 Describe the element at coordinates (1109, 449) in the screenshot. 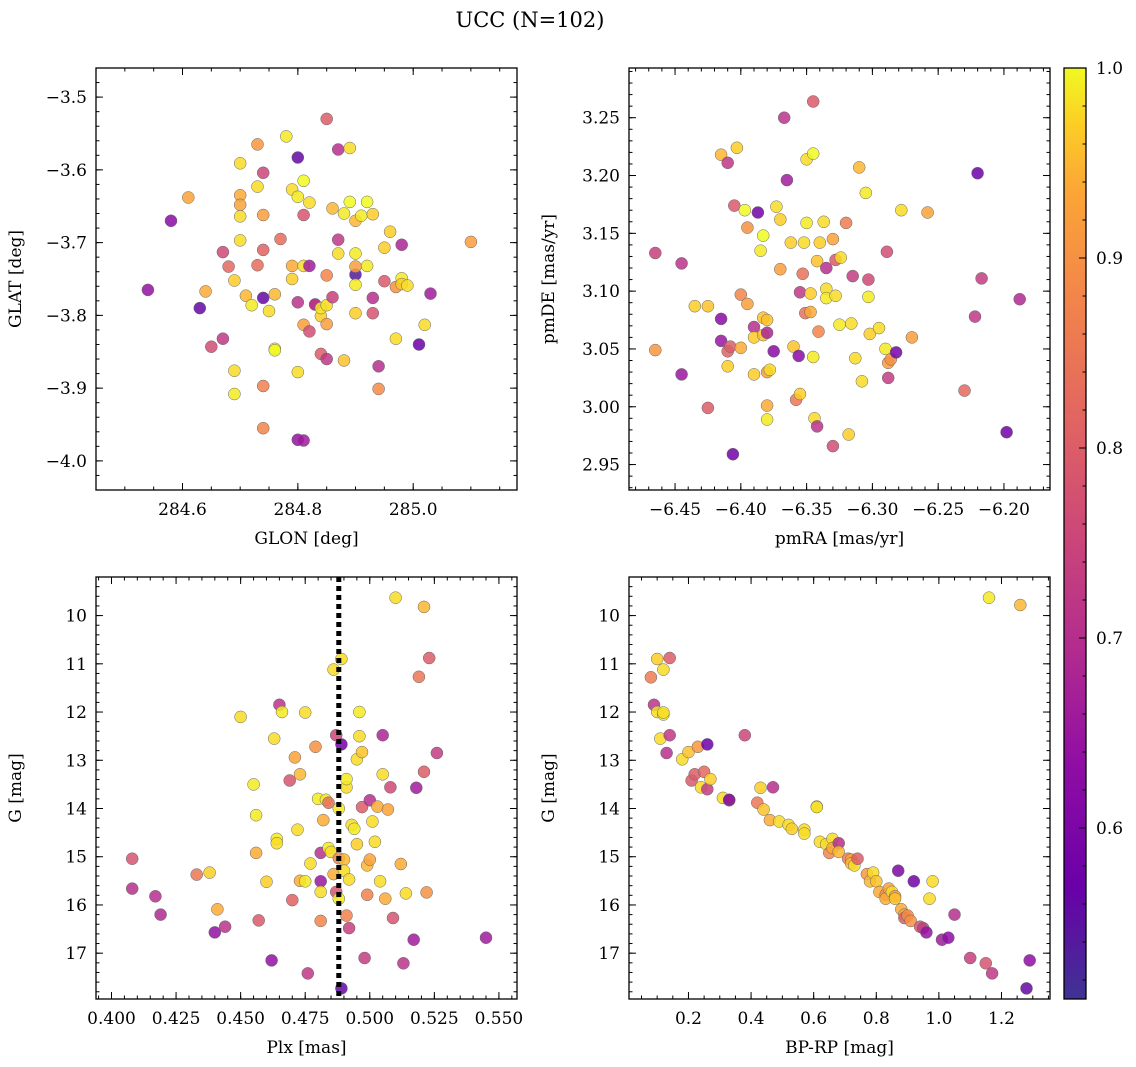

I see `colorbar-tick-label: 0.8` at that location.